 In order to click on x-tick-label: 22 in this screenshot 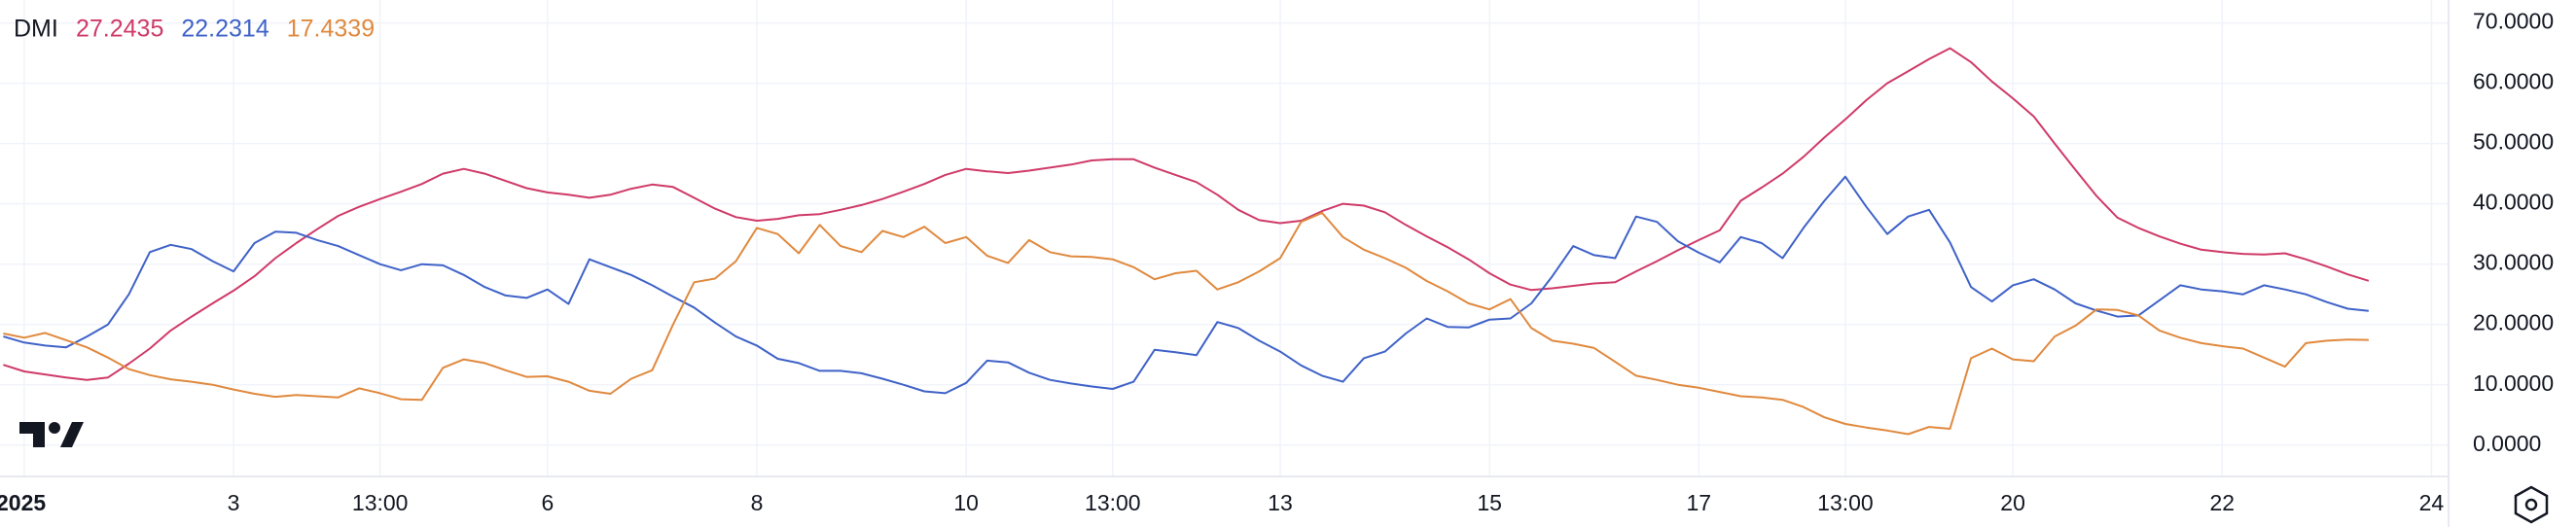, I will do `click(2222, 503)`.